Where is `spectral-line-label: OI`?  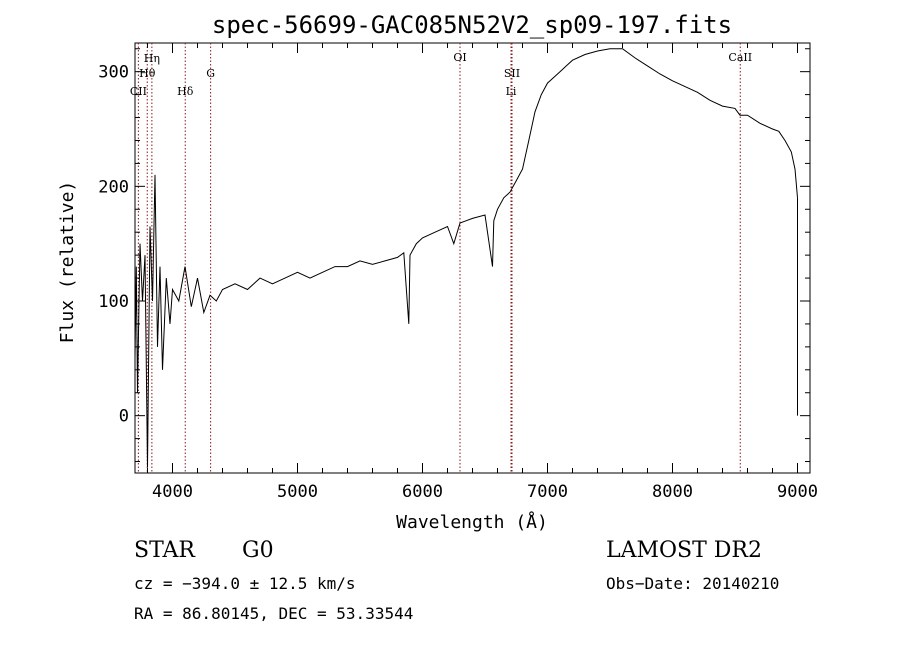
spectral-line-label: OI is located at coordinates (459, 57).